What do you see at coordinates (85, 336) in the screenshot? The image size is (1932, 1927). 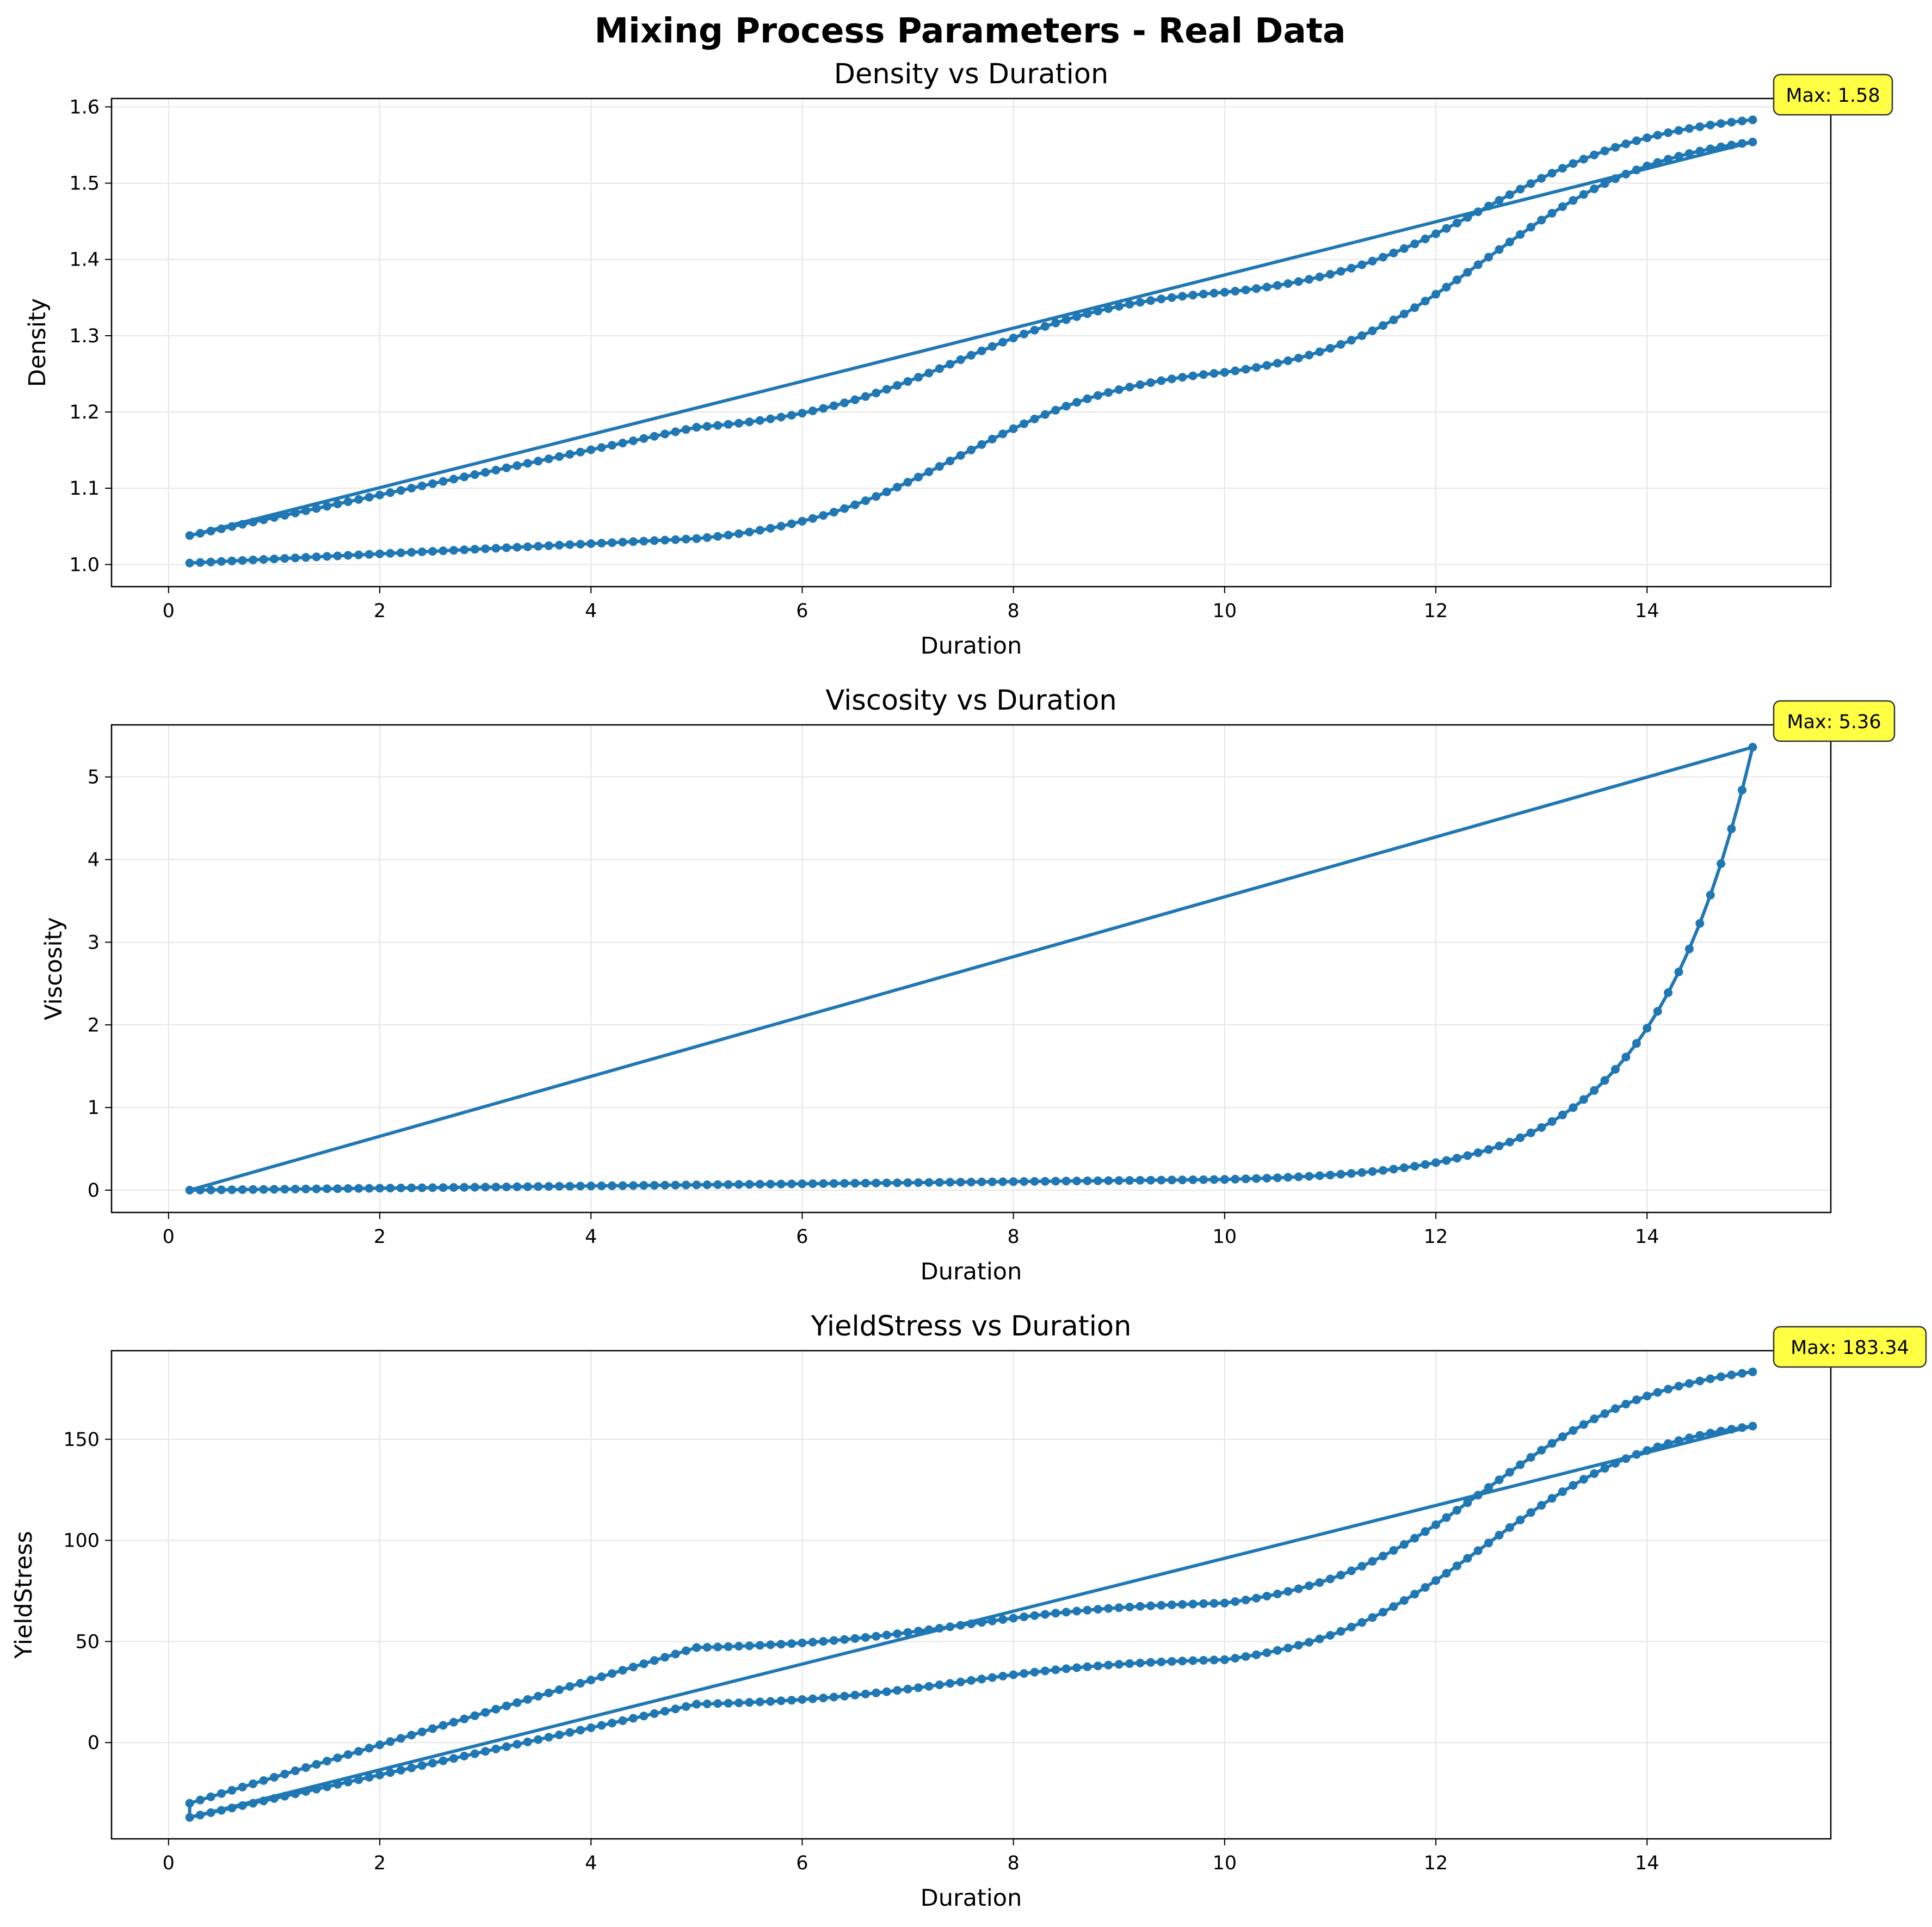 I see `y-tick-label: 1.3` at bounding box center [85, 336].